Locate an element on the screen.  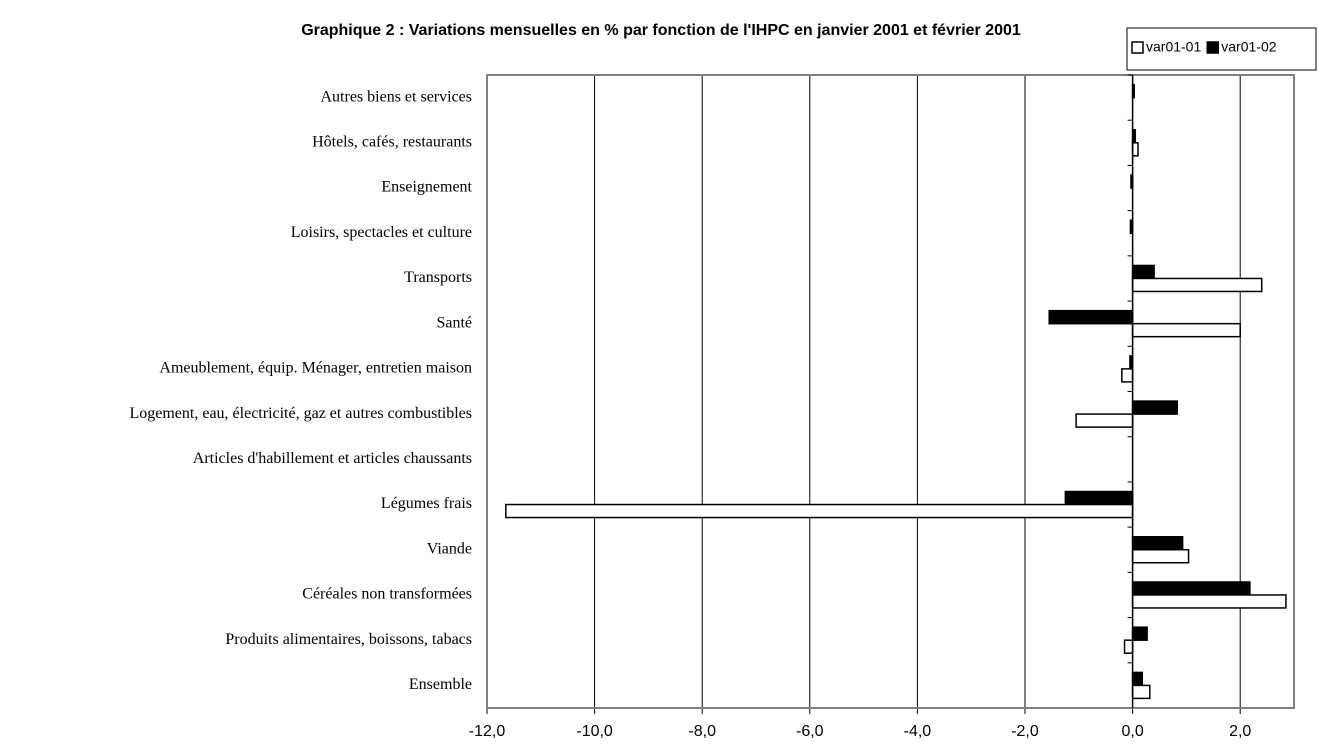
x-tick-label: -6,0 is located at coordinates (810, 731).